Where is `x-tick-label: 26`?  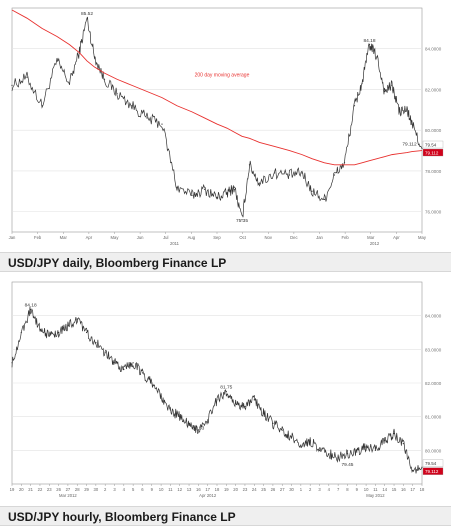 x-tick-label: 26 is located at coordinates (273, 489).